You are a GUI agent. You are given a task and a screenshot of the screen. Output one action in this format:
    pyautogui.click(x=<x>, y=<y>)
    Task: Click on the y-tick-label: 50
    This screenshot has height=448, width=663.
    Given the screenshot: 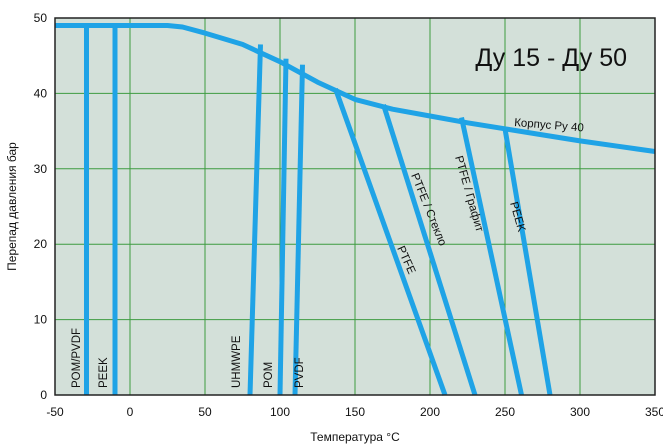 What is the action you would take?
    pyautogui.click(x=41, y=18)
    